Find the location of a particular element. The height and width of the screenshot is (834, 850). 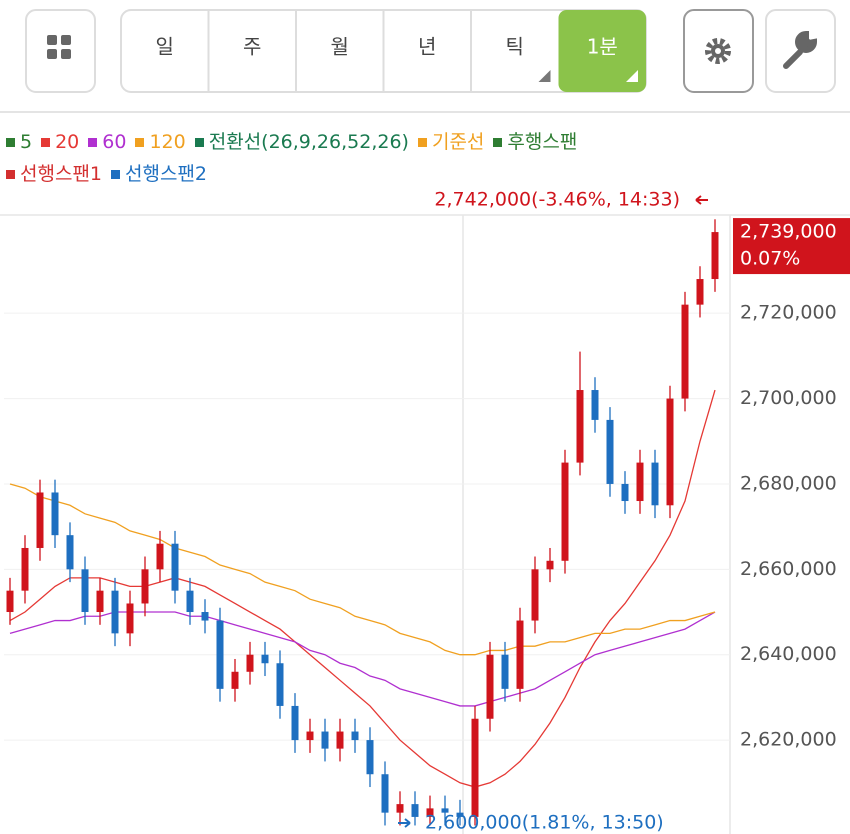

legend-label: 120 is located at coordinates (167, 142).